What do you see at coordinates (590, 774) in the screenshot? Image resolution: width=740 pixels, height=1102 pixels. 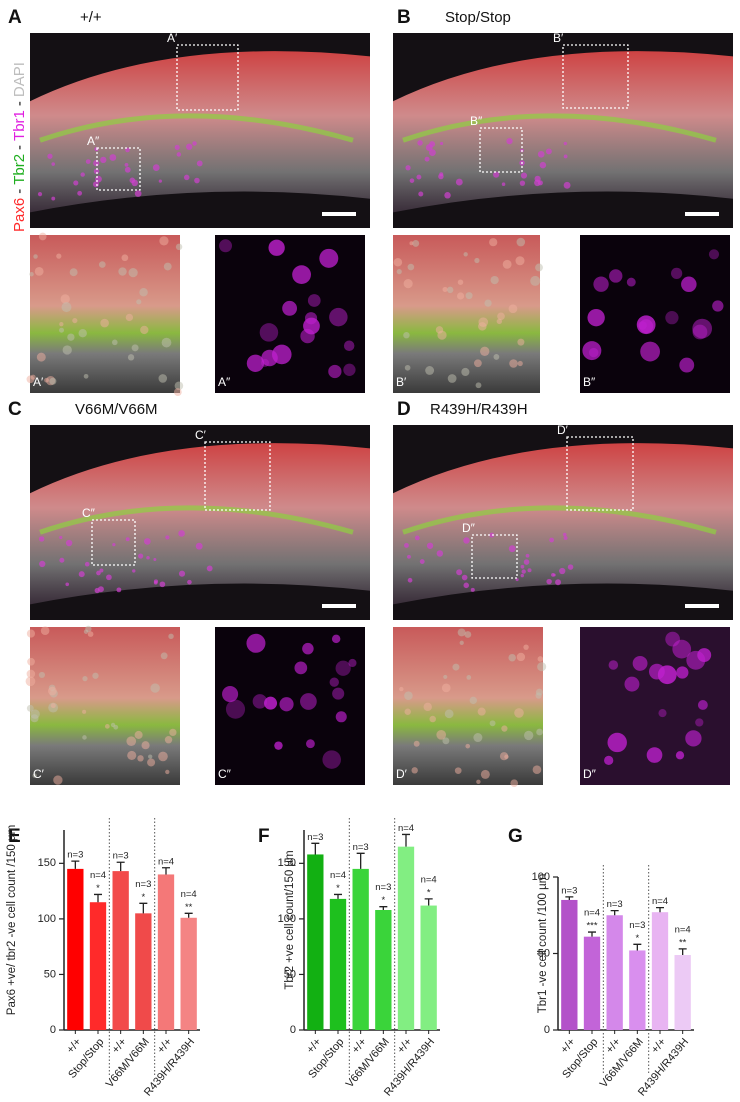 I see `zoom-label: D″` at bounding box center [590, 774].